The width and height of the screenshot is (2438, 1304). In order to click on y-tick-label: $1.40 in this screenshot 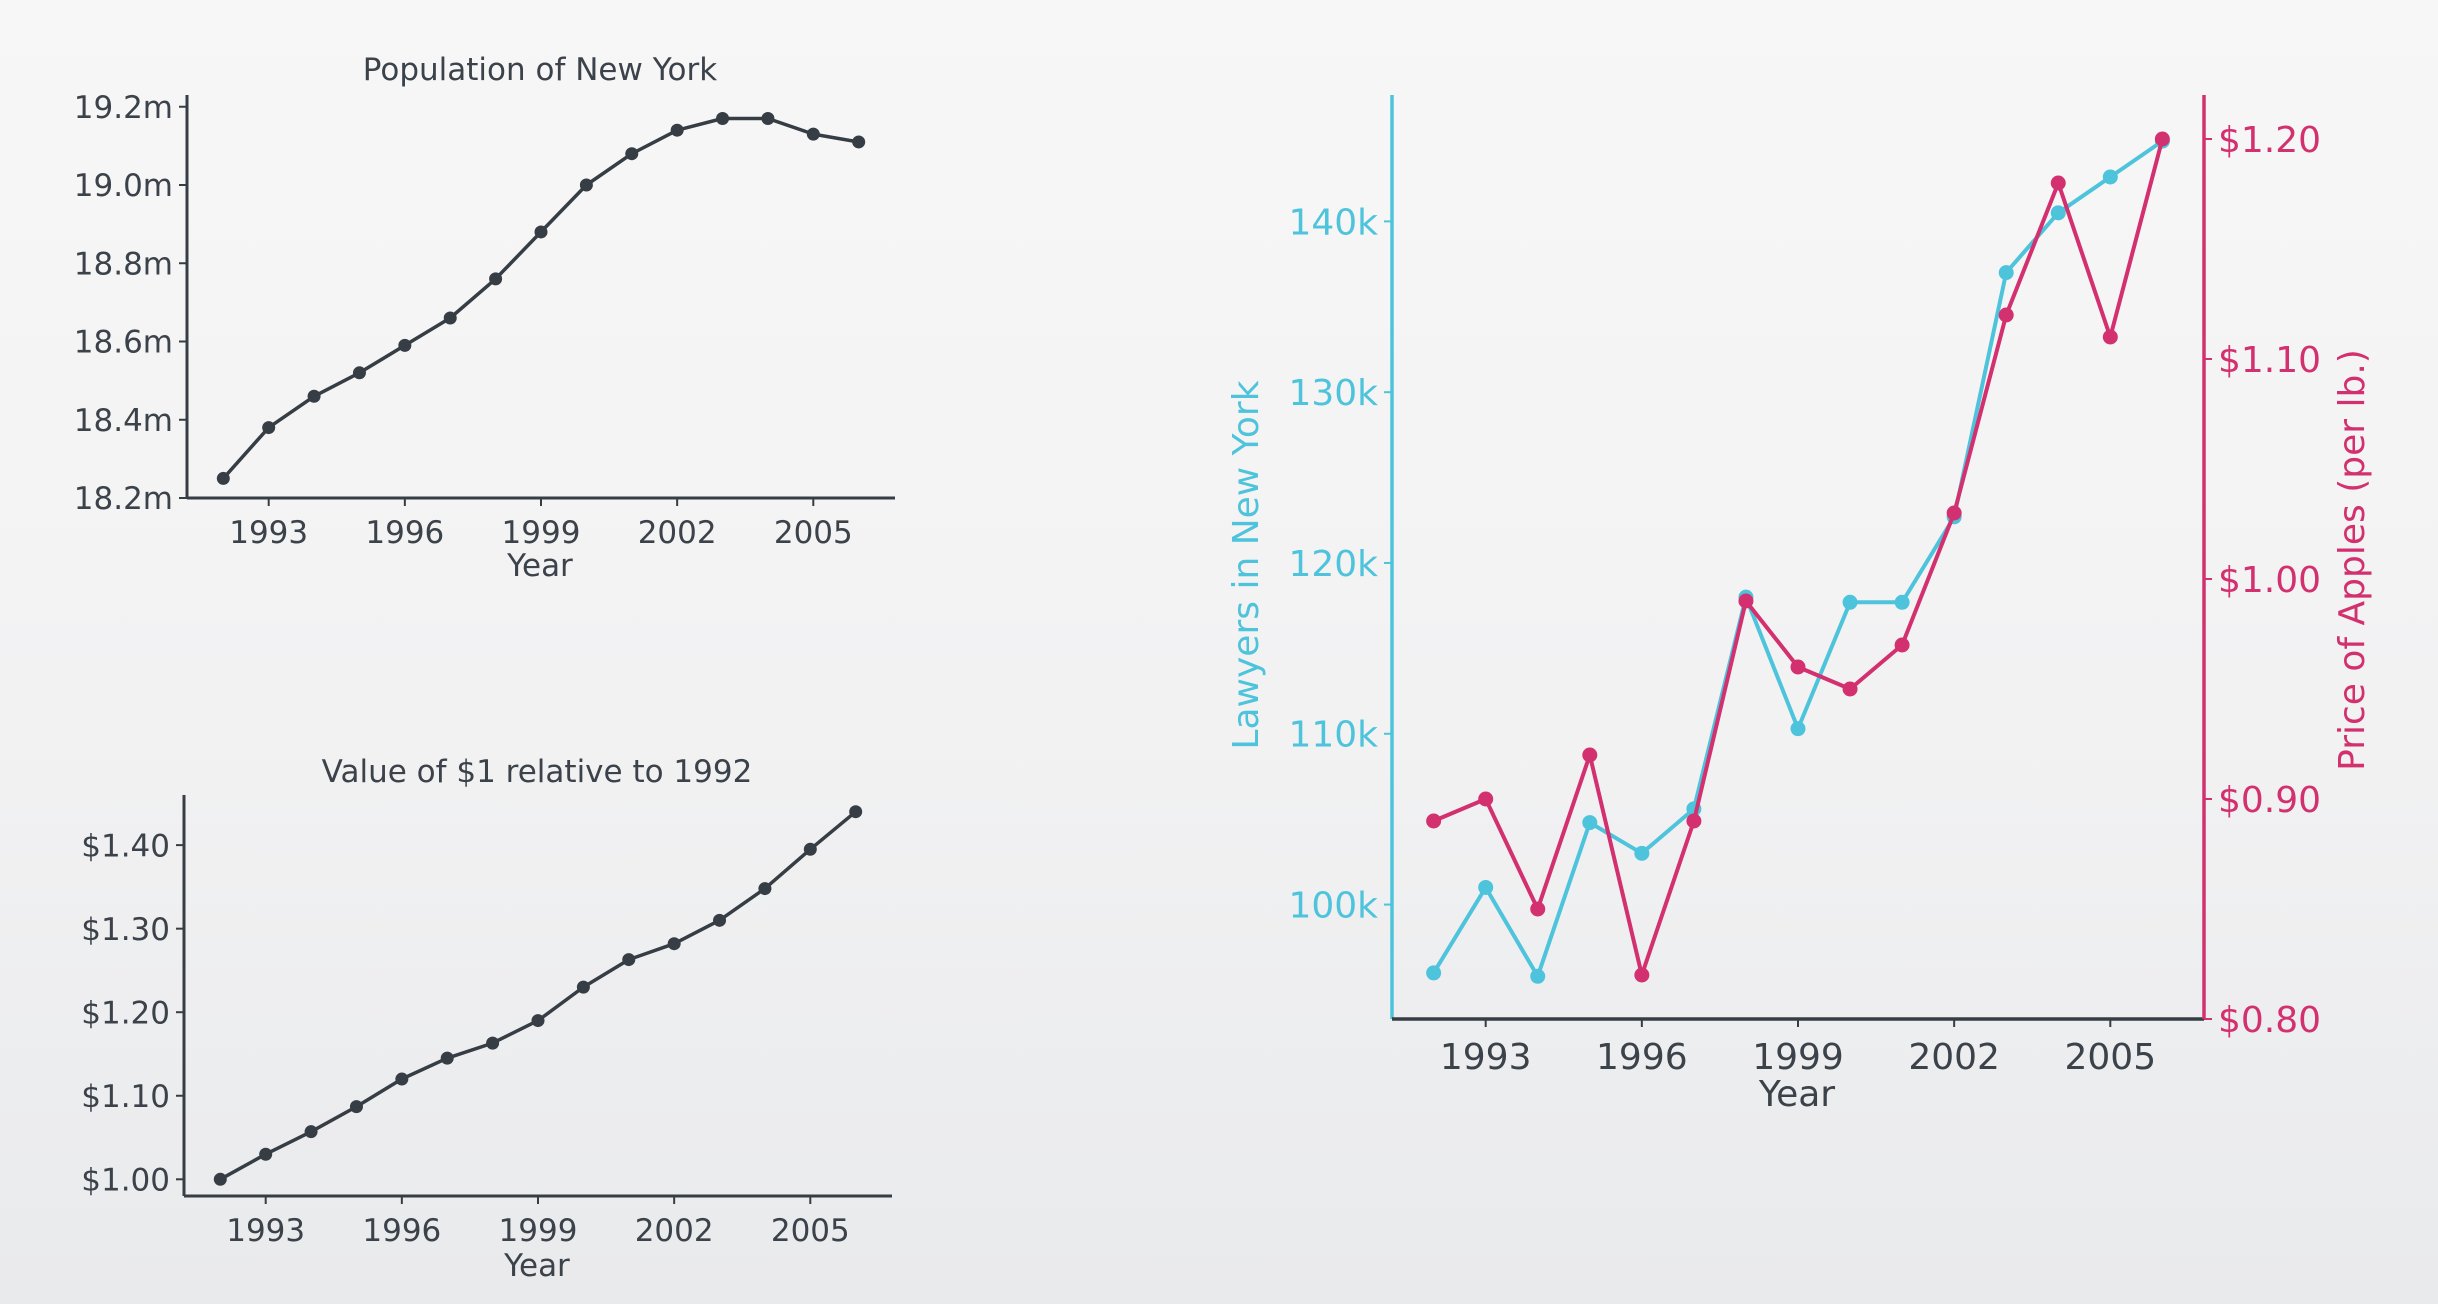, I will do `click(125, 846)`.